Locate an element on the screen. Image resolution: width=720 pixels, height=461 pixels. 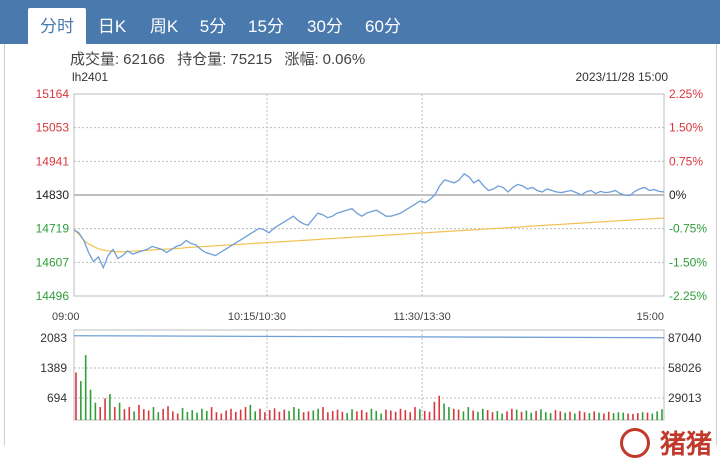
oi-tick-label: 87040 is located at coordinates (685, 338).